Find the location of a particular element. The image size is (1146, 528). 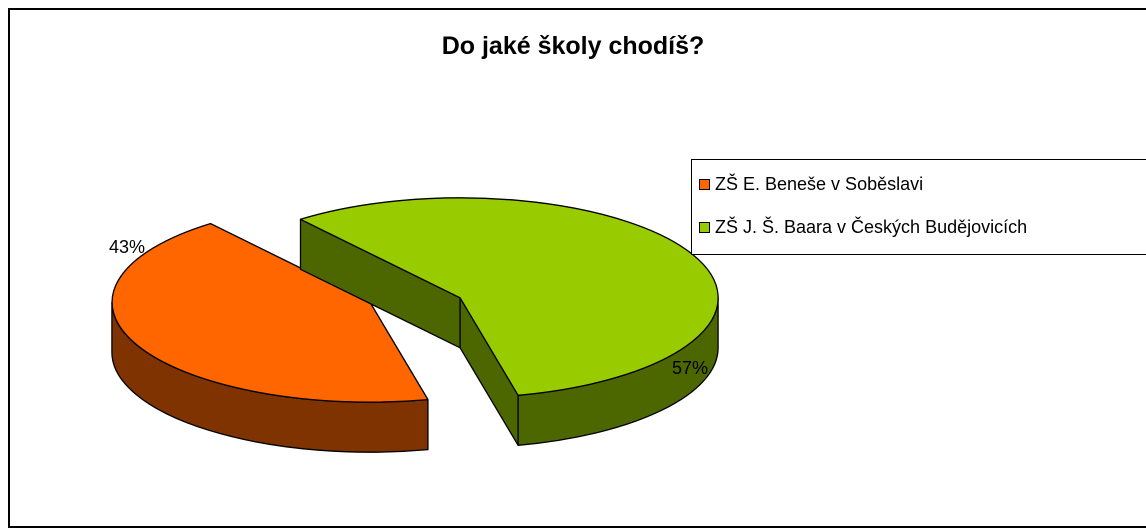

slice-value-label: 43% is located at coordinates (127, 247).